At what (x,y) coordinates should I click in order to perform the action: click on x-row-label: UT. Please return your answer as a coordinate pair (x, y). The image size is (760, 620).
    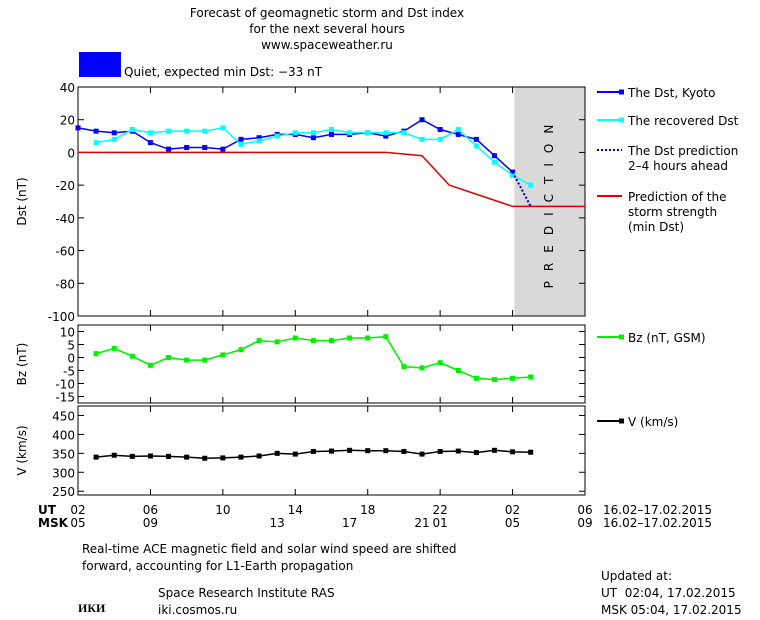
    Looking at the image, I should click on (47, 510).